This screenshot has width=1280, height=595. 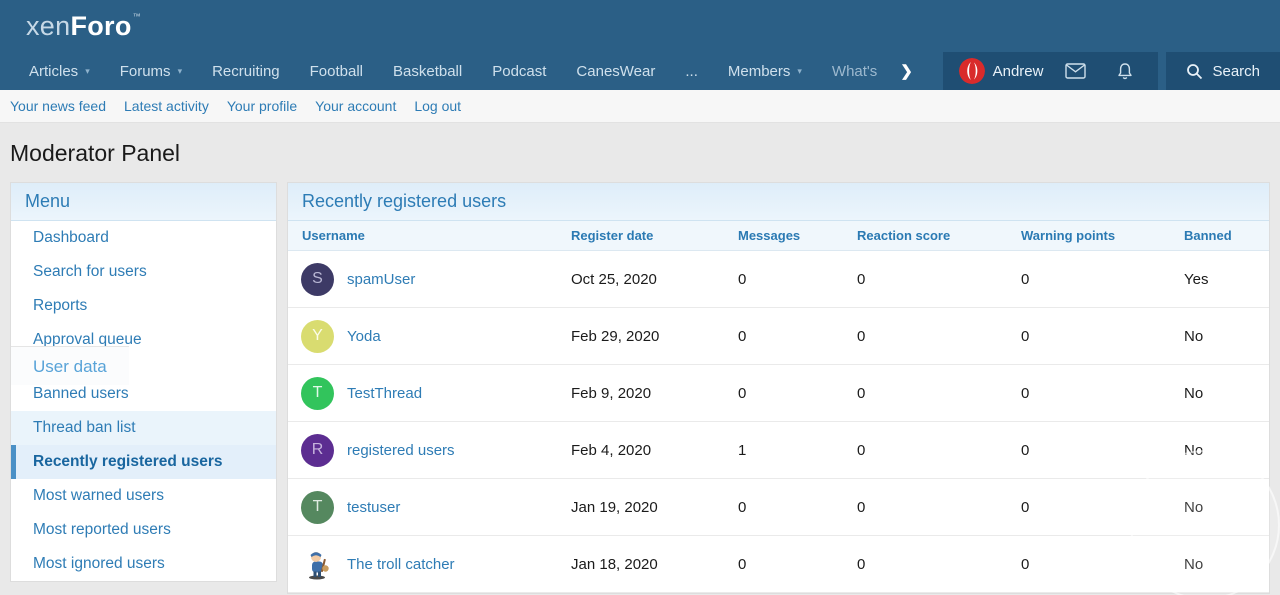 What do you see at coordinates (401, 450) in the screenshot?
I see `username-link: registered users` at bounding box center [401, 450].